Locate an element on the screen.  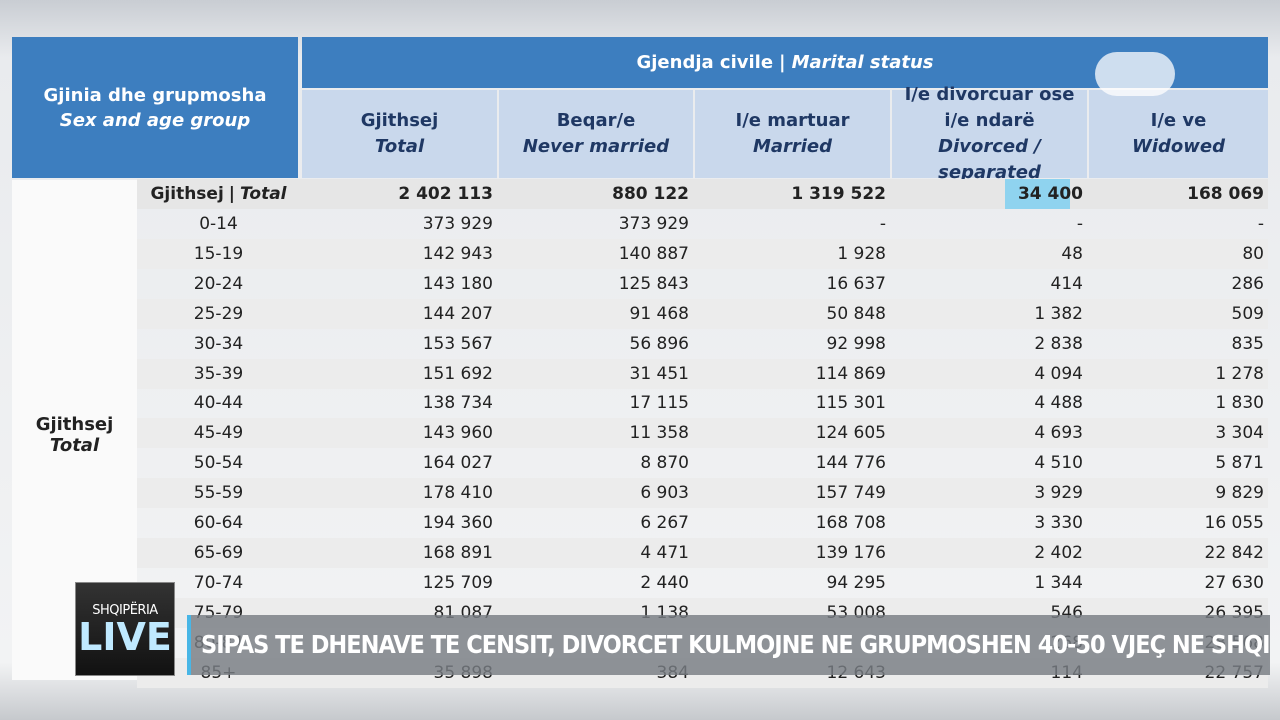
age-label: 35-39 is located at coordinates (218, 373).